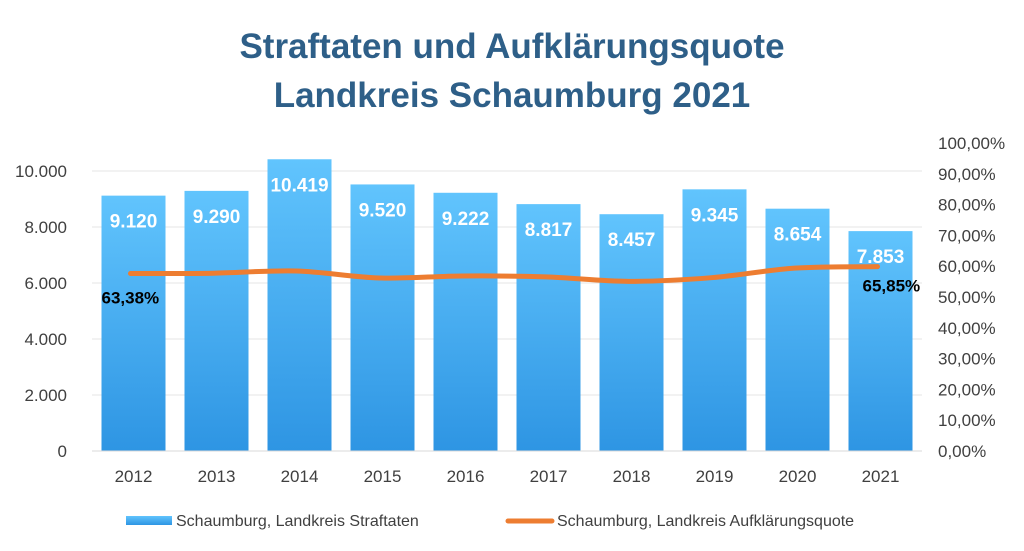 Image resolution: width=1024 pixels, height=551 pixels. I want to click on right-tick-label: 20,00%, so click(967, 389).